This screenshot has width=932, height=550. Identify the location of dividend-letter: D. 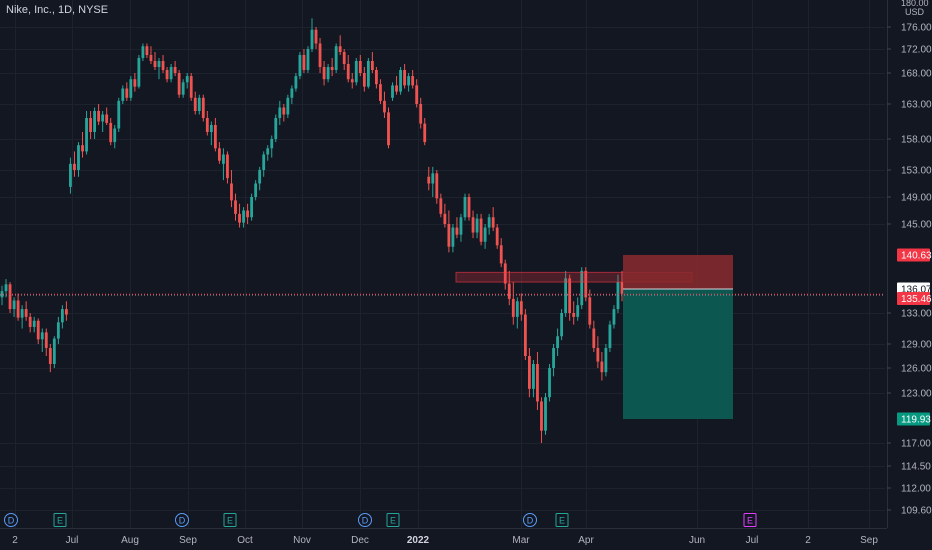
(365, 521).